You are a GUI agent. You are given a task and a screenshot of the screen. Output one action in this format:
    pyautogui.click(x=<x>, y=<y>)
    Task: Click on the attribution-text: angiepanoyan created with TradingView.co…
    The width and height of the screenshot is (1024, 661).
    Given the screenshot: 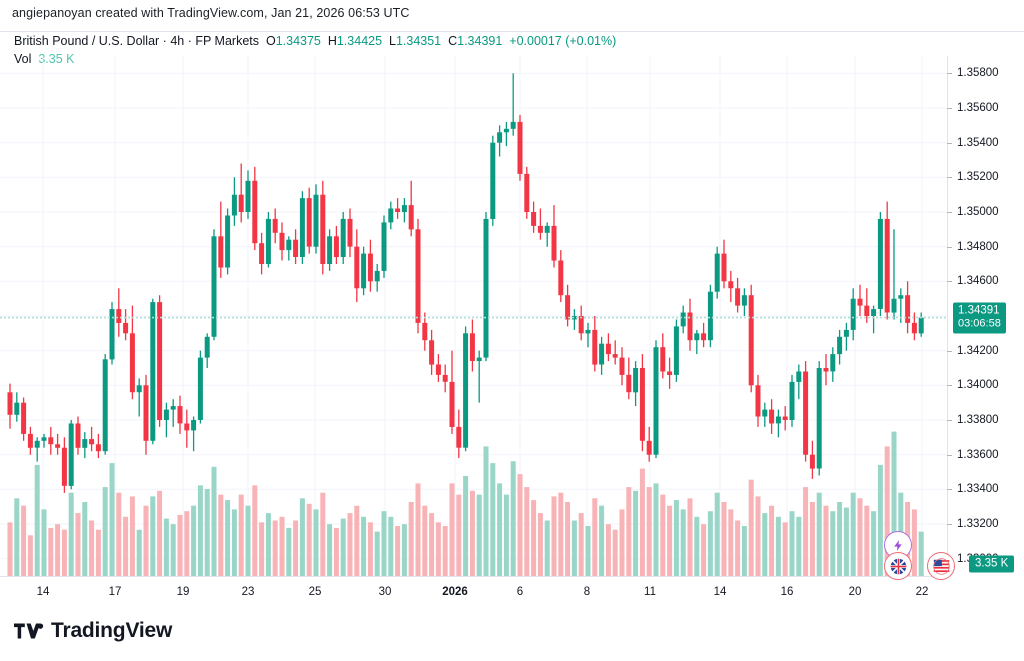 What is the action you would take?
    pyautogui.click(x=211, y=13)
    